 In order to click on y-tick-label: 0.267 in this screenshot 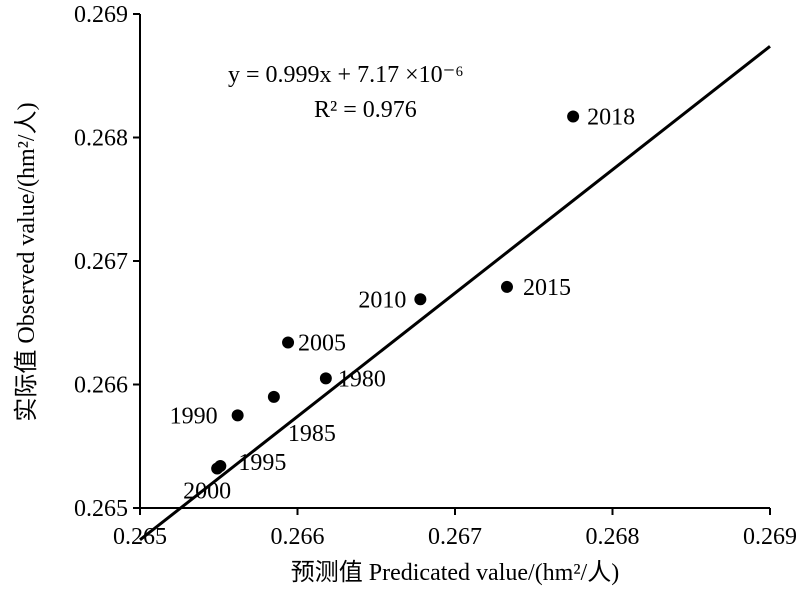, I will do `click(101, 262)`.